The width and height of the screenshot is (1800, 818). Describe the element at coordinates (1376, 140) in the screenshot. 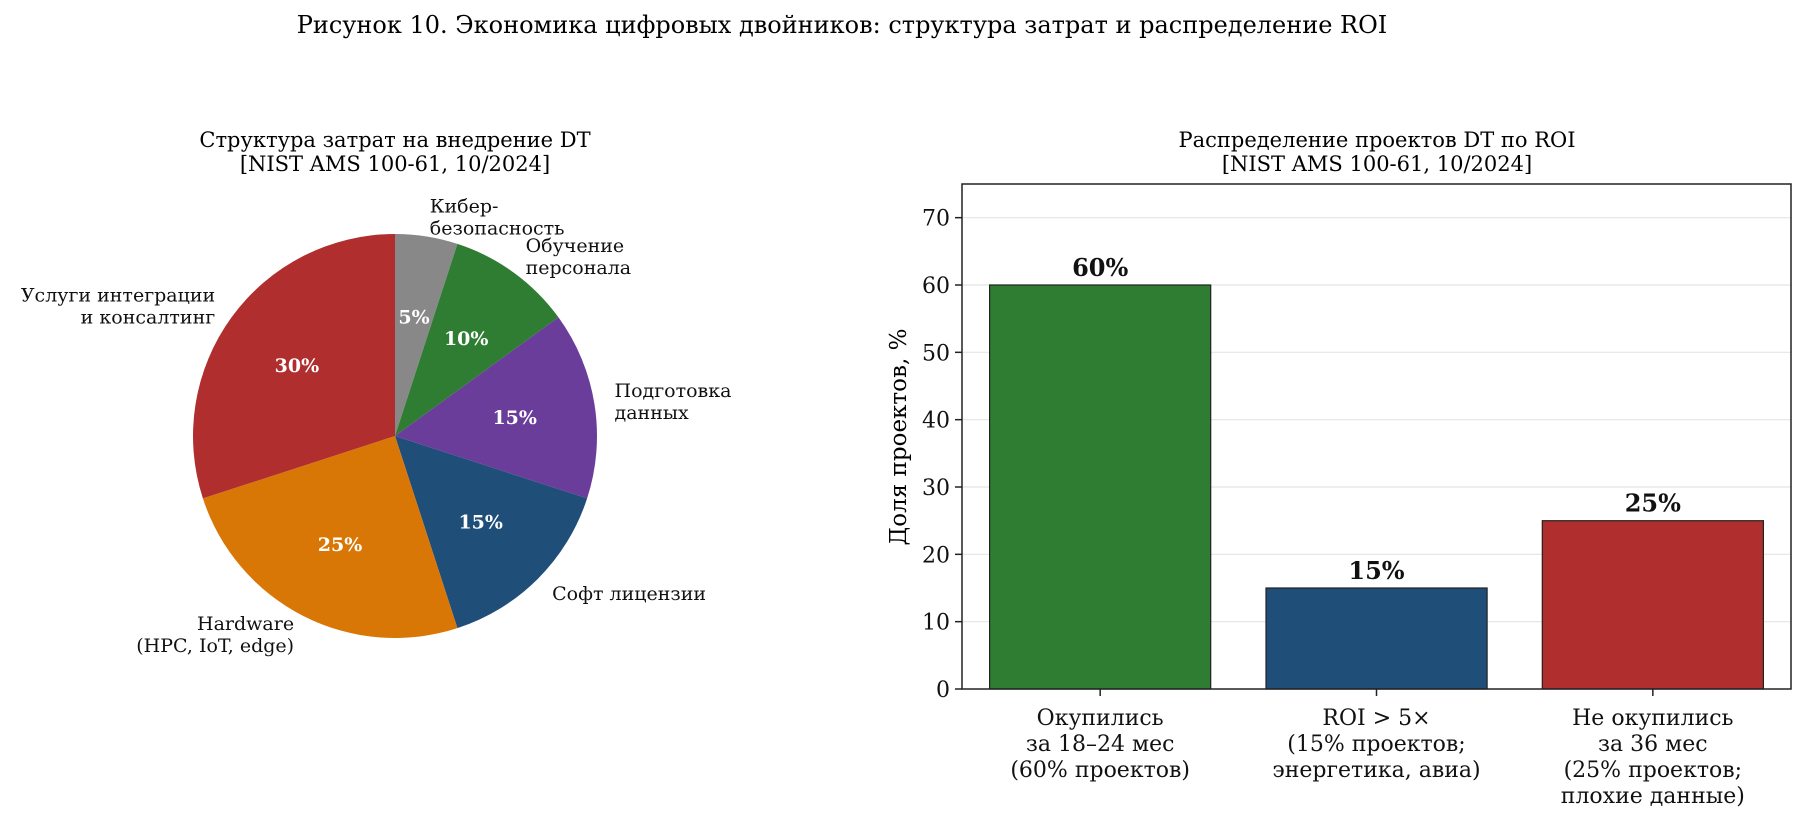

I see `bar-title: Распределение проектов DT по ROI` at that location.